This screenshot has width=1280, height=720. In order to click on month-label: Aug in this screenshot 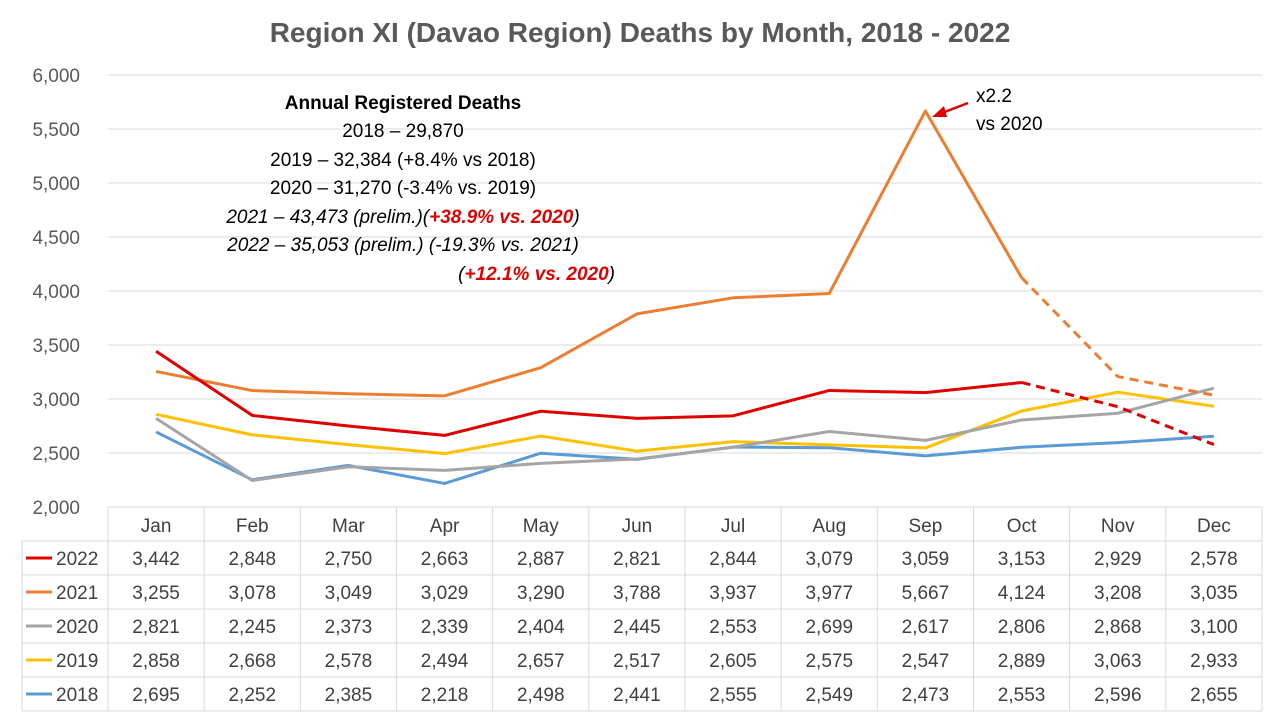, I will do `click(829, 526)`.